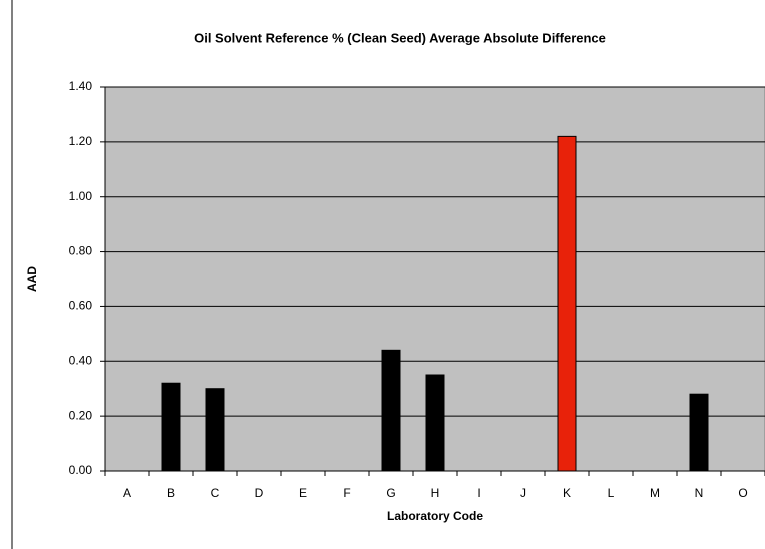  What do you see at coordinates (611, 493) in the screenshot?
I see `x-tick-label: L` at bounding box center [611, 493].